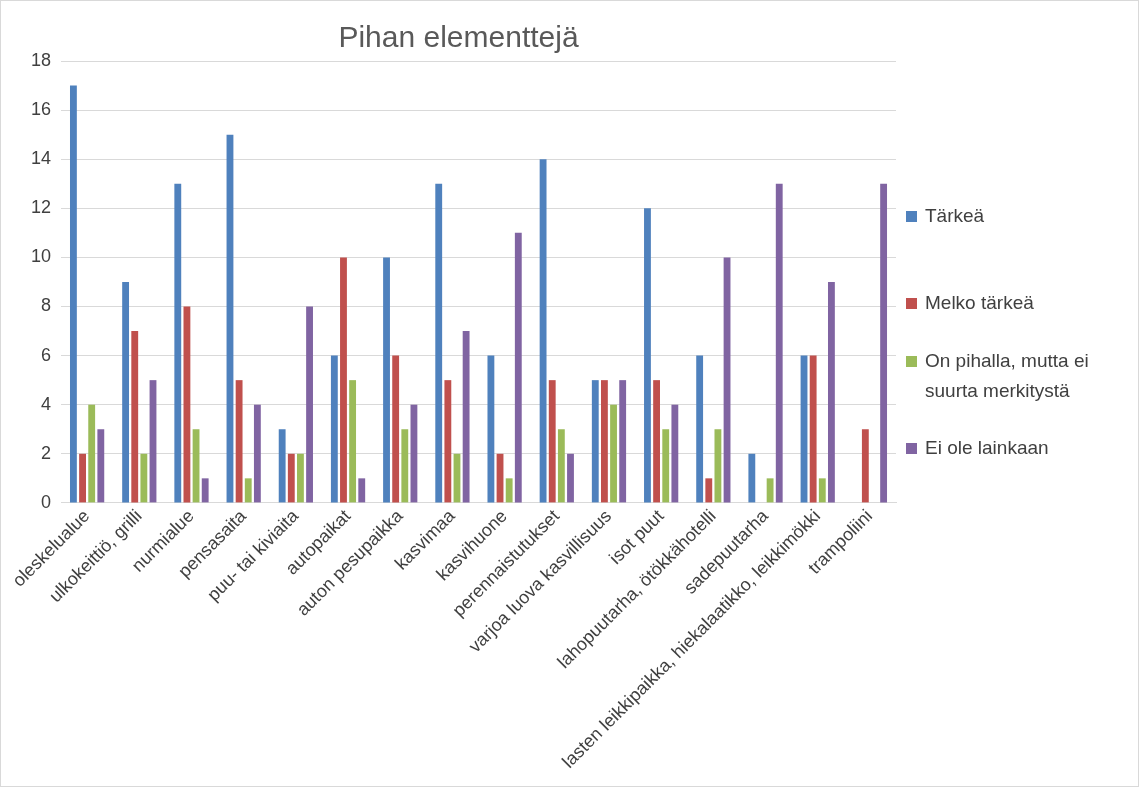 This screenshot has height=787, width=1139. Describe the element at coordinates (955, 216) in the screenshot. I see `legend-label: Tärkeä` at that location.